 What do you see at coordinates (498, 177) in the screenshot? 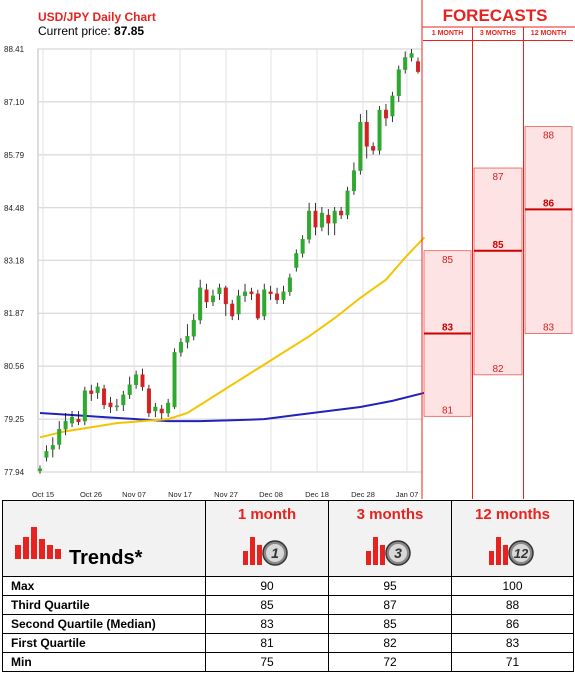
I see `forecast-q3-value: 87` at bounding box center [498, 177].